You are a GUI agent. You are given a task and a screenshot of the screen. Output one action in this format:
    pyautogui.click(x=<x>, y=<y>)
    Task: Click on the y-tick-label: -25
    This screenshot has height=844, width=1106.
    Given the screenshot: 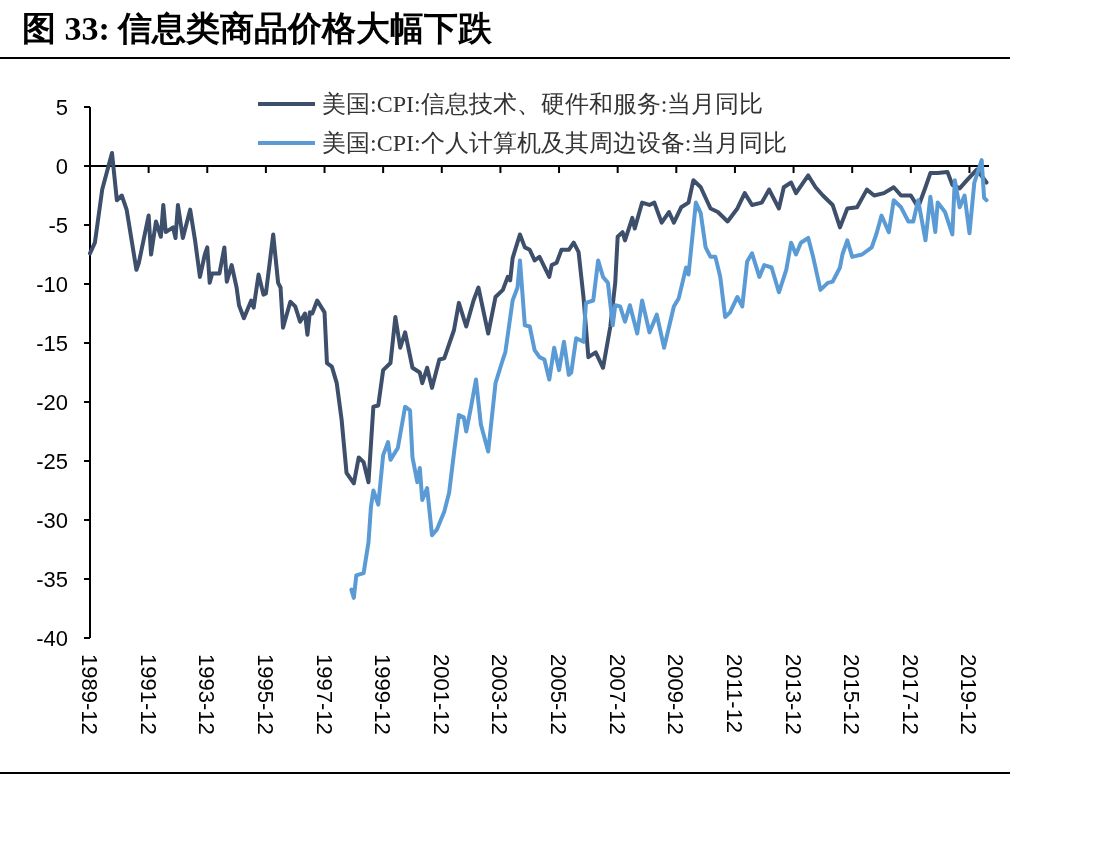 What is the action you would take?
    pyautogui.click(x=52, y=461)
    